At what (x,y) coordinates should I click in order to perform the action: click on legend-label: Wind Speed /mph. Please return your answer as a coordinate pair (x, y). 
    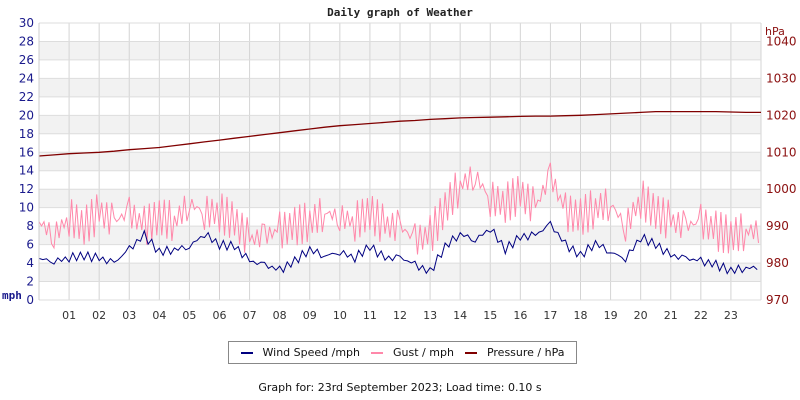
    Looking at the image, I should click on (311, 352).